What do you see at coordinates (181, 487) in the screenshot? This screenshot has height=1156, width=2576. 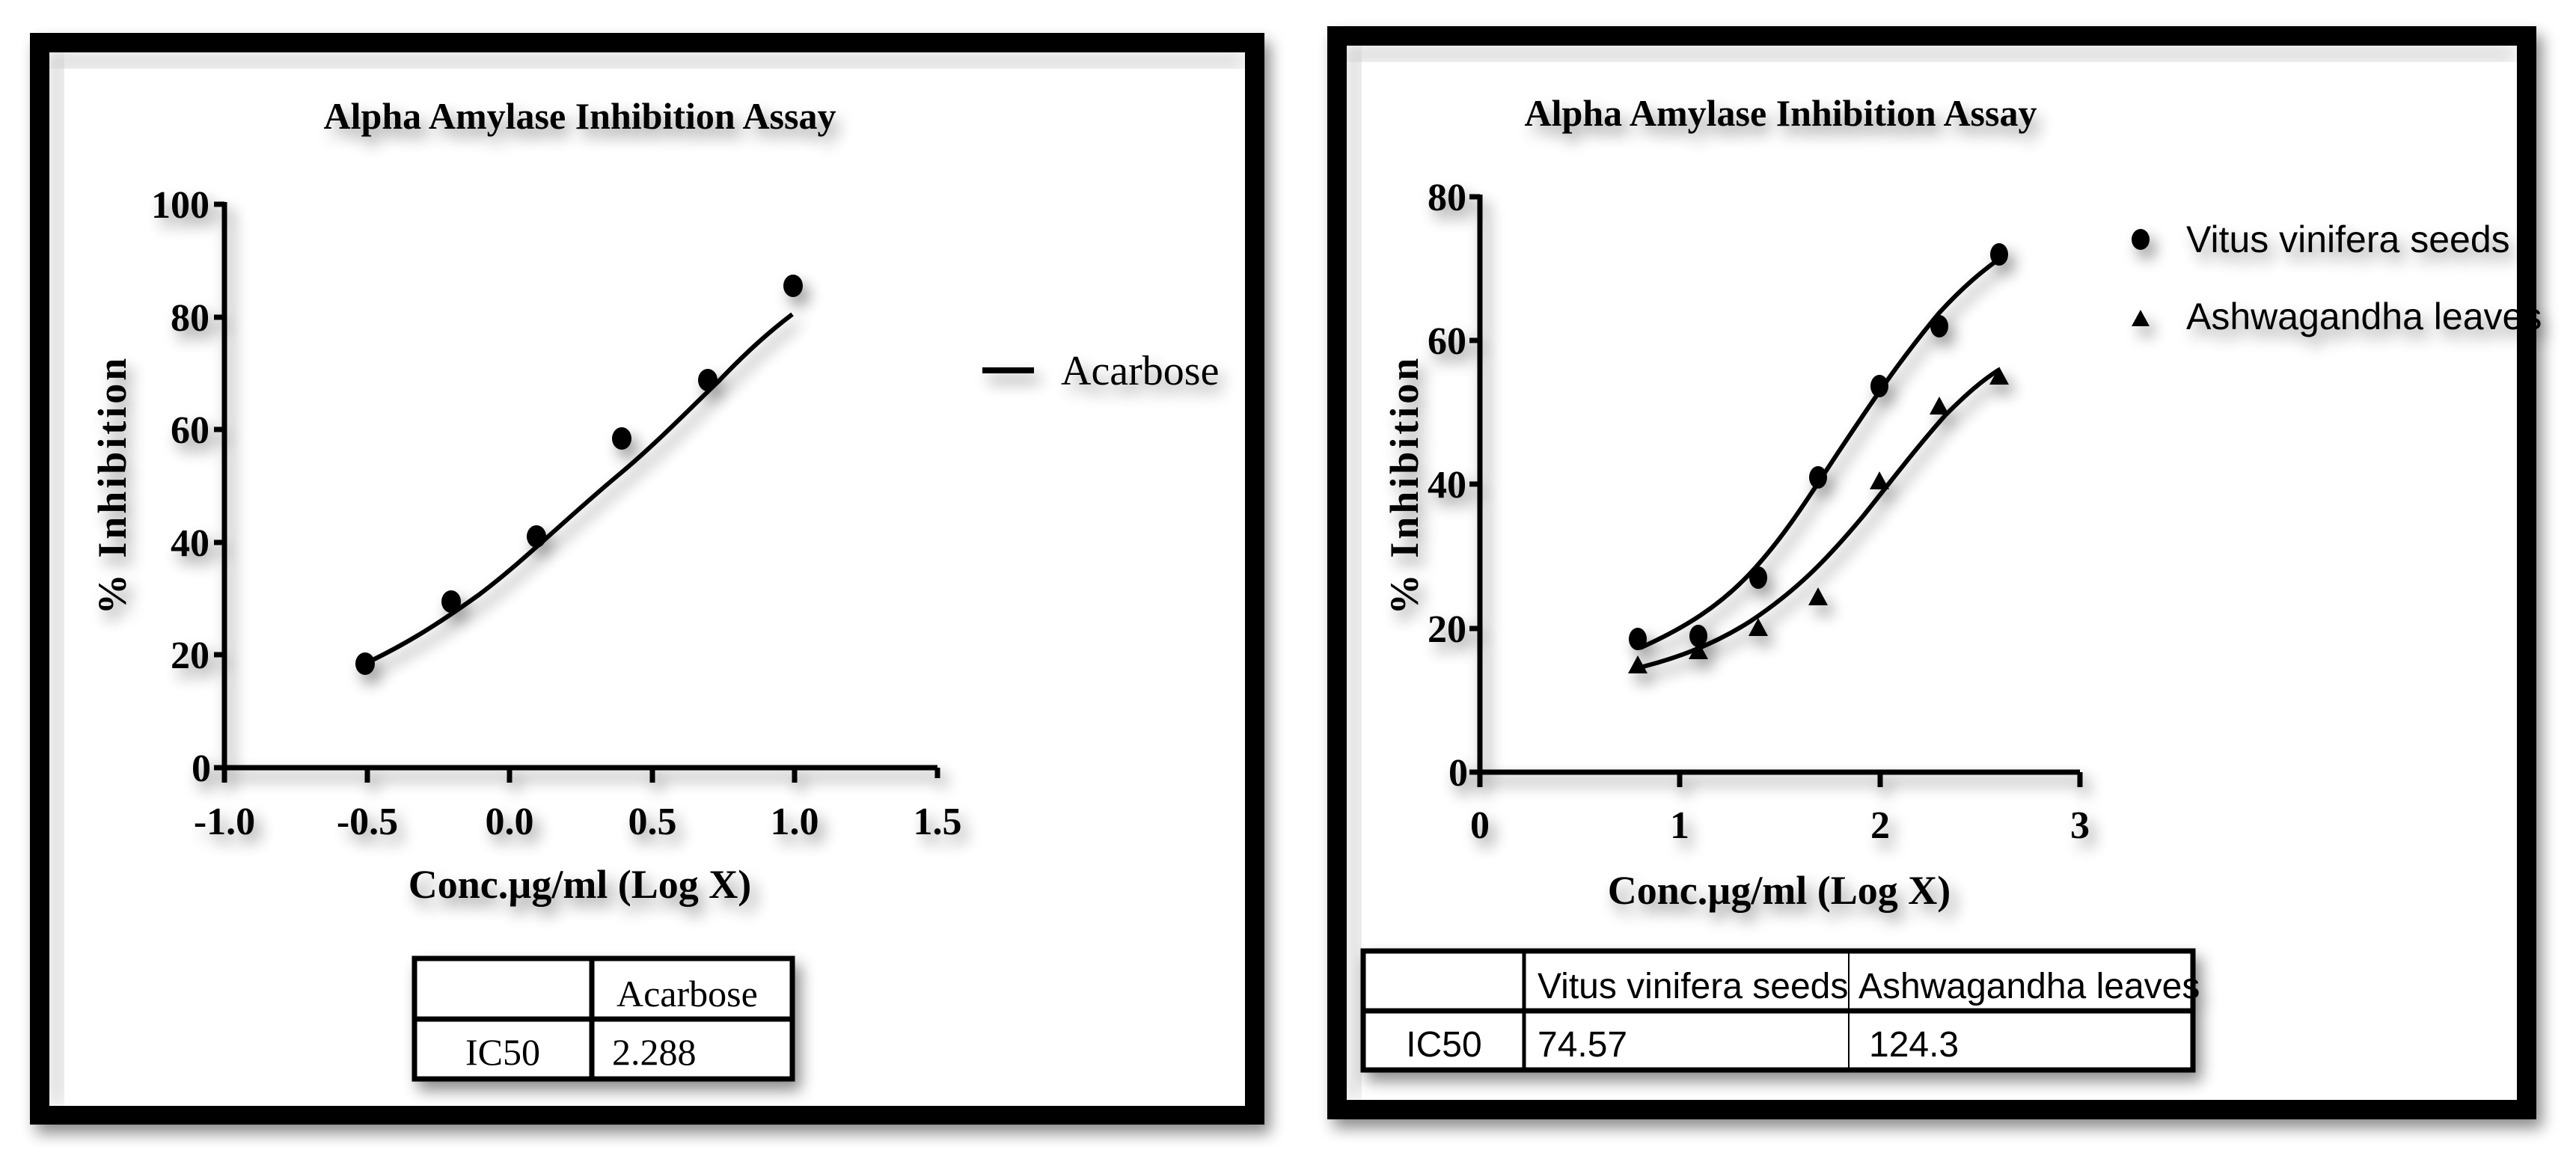 I see `left-y-tick-labels: 0 20 40 60 80 100` at bounding box center [181, 487].